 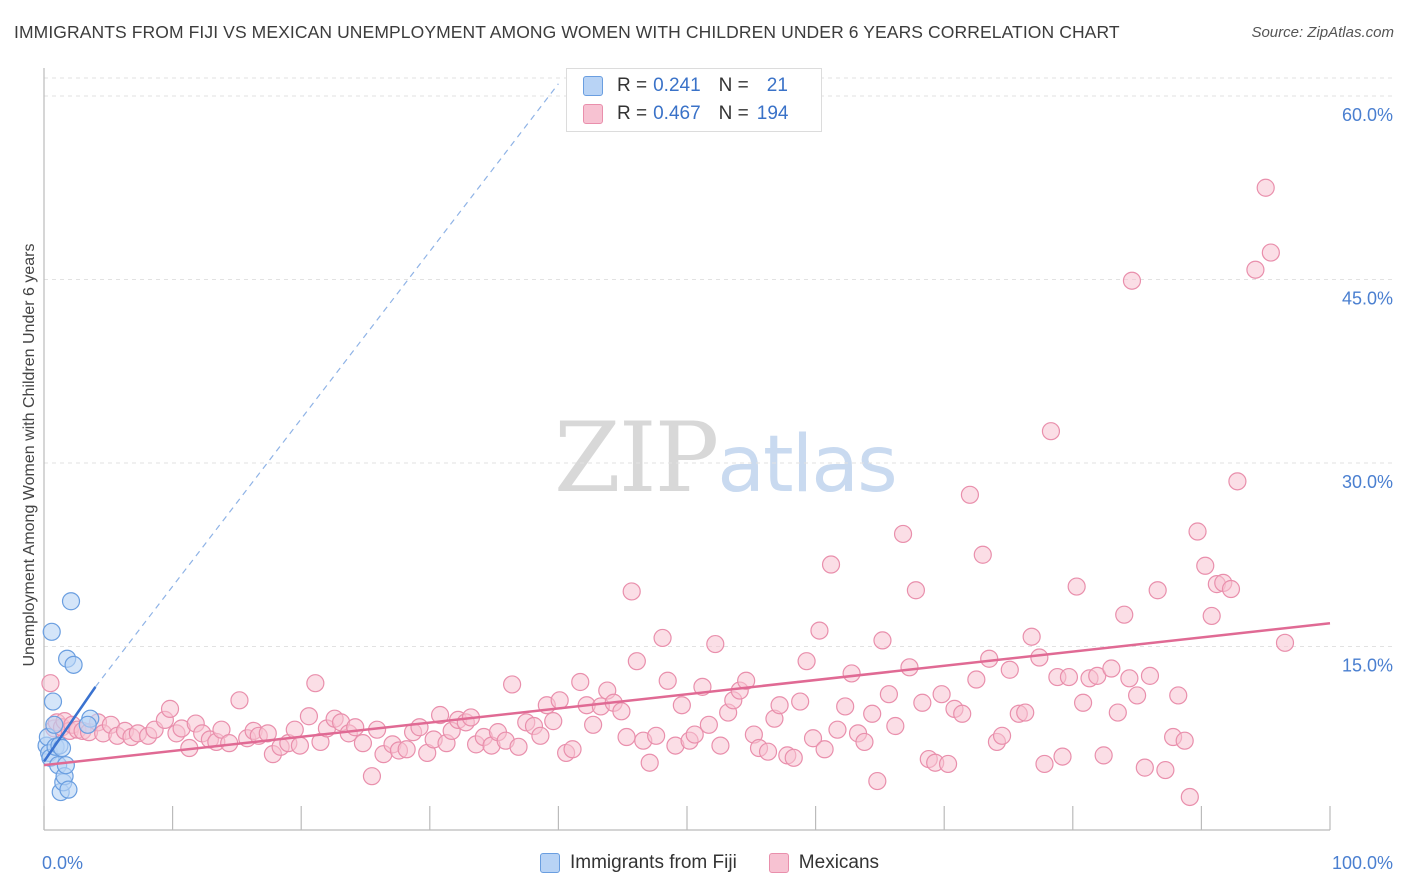 I want to click on series-legend-fiji: Immigrants from Fiji, so click(x=638, y=863).